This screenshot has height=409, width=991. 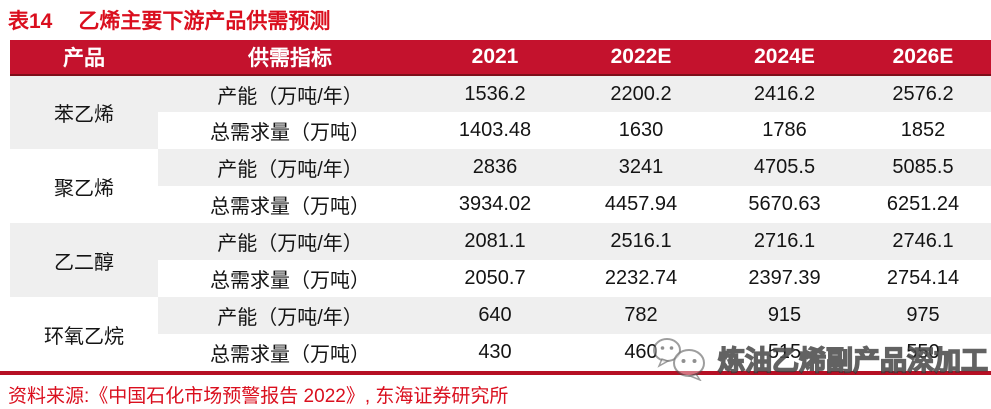 I want to click on table-row: 总需求量（万吨） 1403.48 1630 1786 1852, so click(x=500, y=130).